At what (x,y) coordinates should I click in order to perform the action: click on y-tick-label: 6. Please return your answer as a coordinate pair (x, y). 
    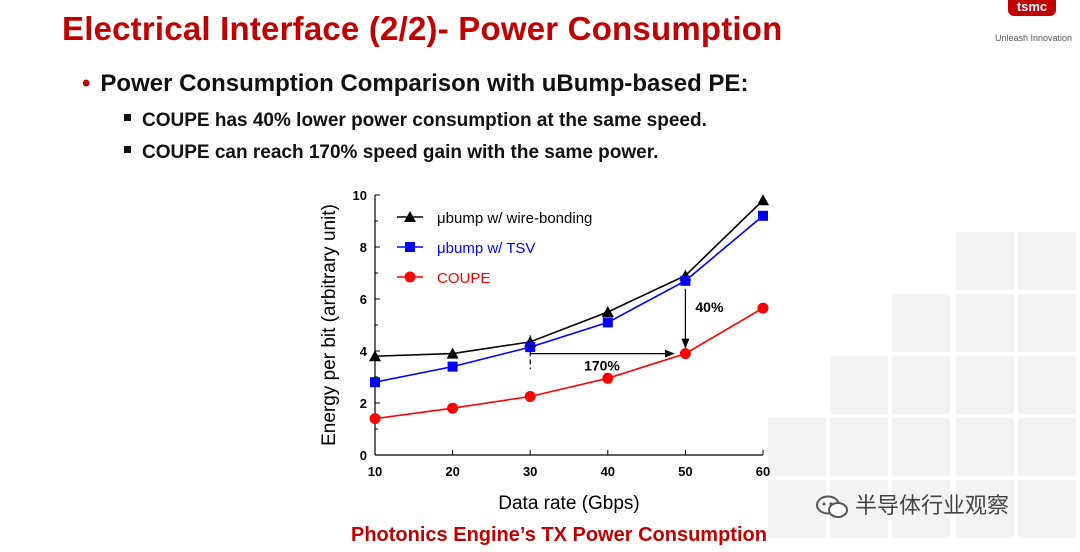
    Looking at the image, I should click on (363, 299).